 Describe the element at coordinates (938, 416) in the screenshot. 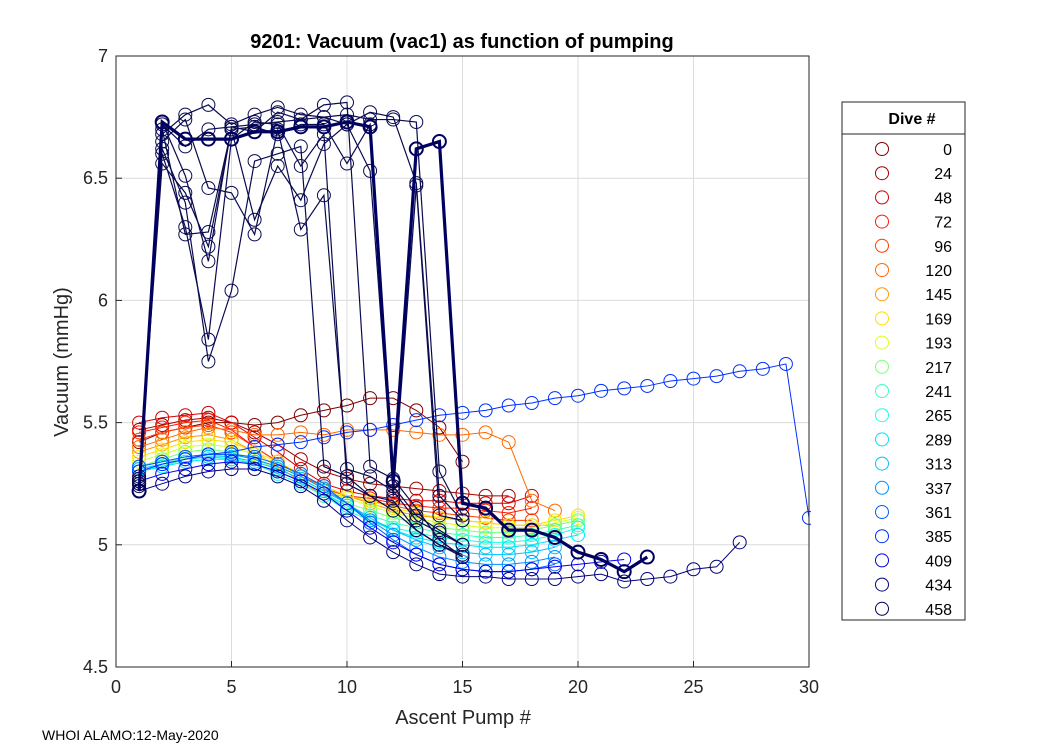

I see `legend-label: 265` at that location.